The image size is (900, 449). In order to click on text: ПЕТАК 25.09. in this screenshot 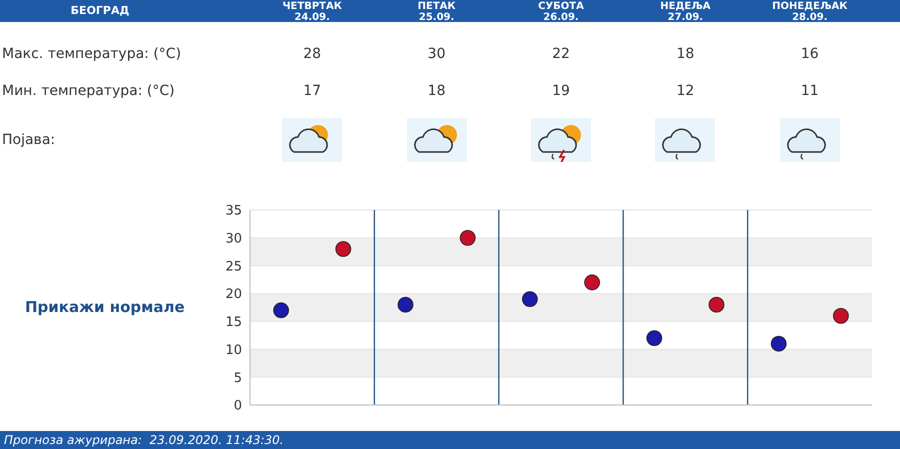, I will do `click(436, 12)`.